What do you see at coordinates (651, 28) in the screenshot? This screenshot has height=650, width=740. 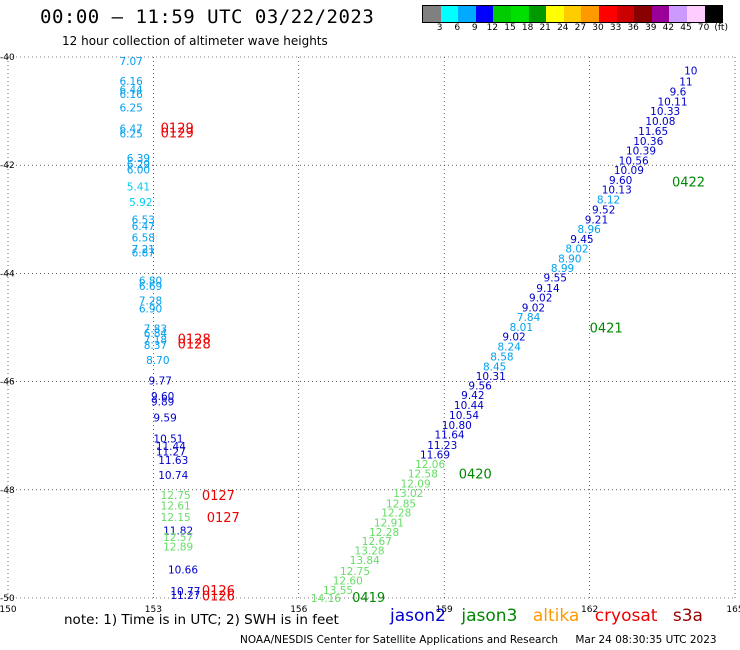 I see `color-scale-label: 39` at bounding box center [651, 28].